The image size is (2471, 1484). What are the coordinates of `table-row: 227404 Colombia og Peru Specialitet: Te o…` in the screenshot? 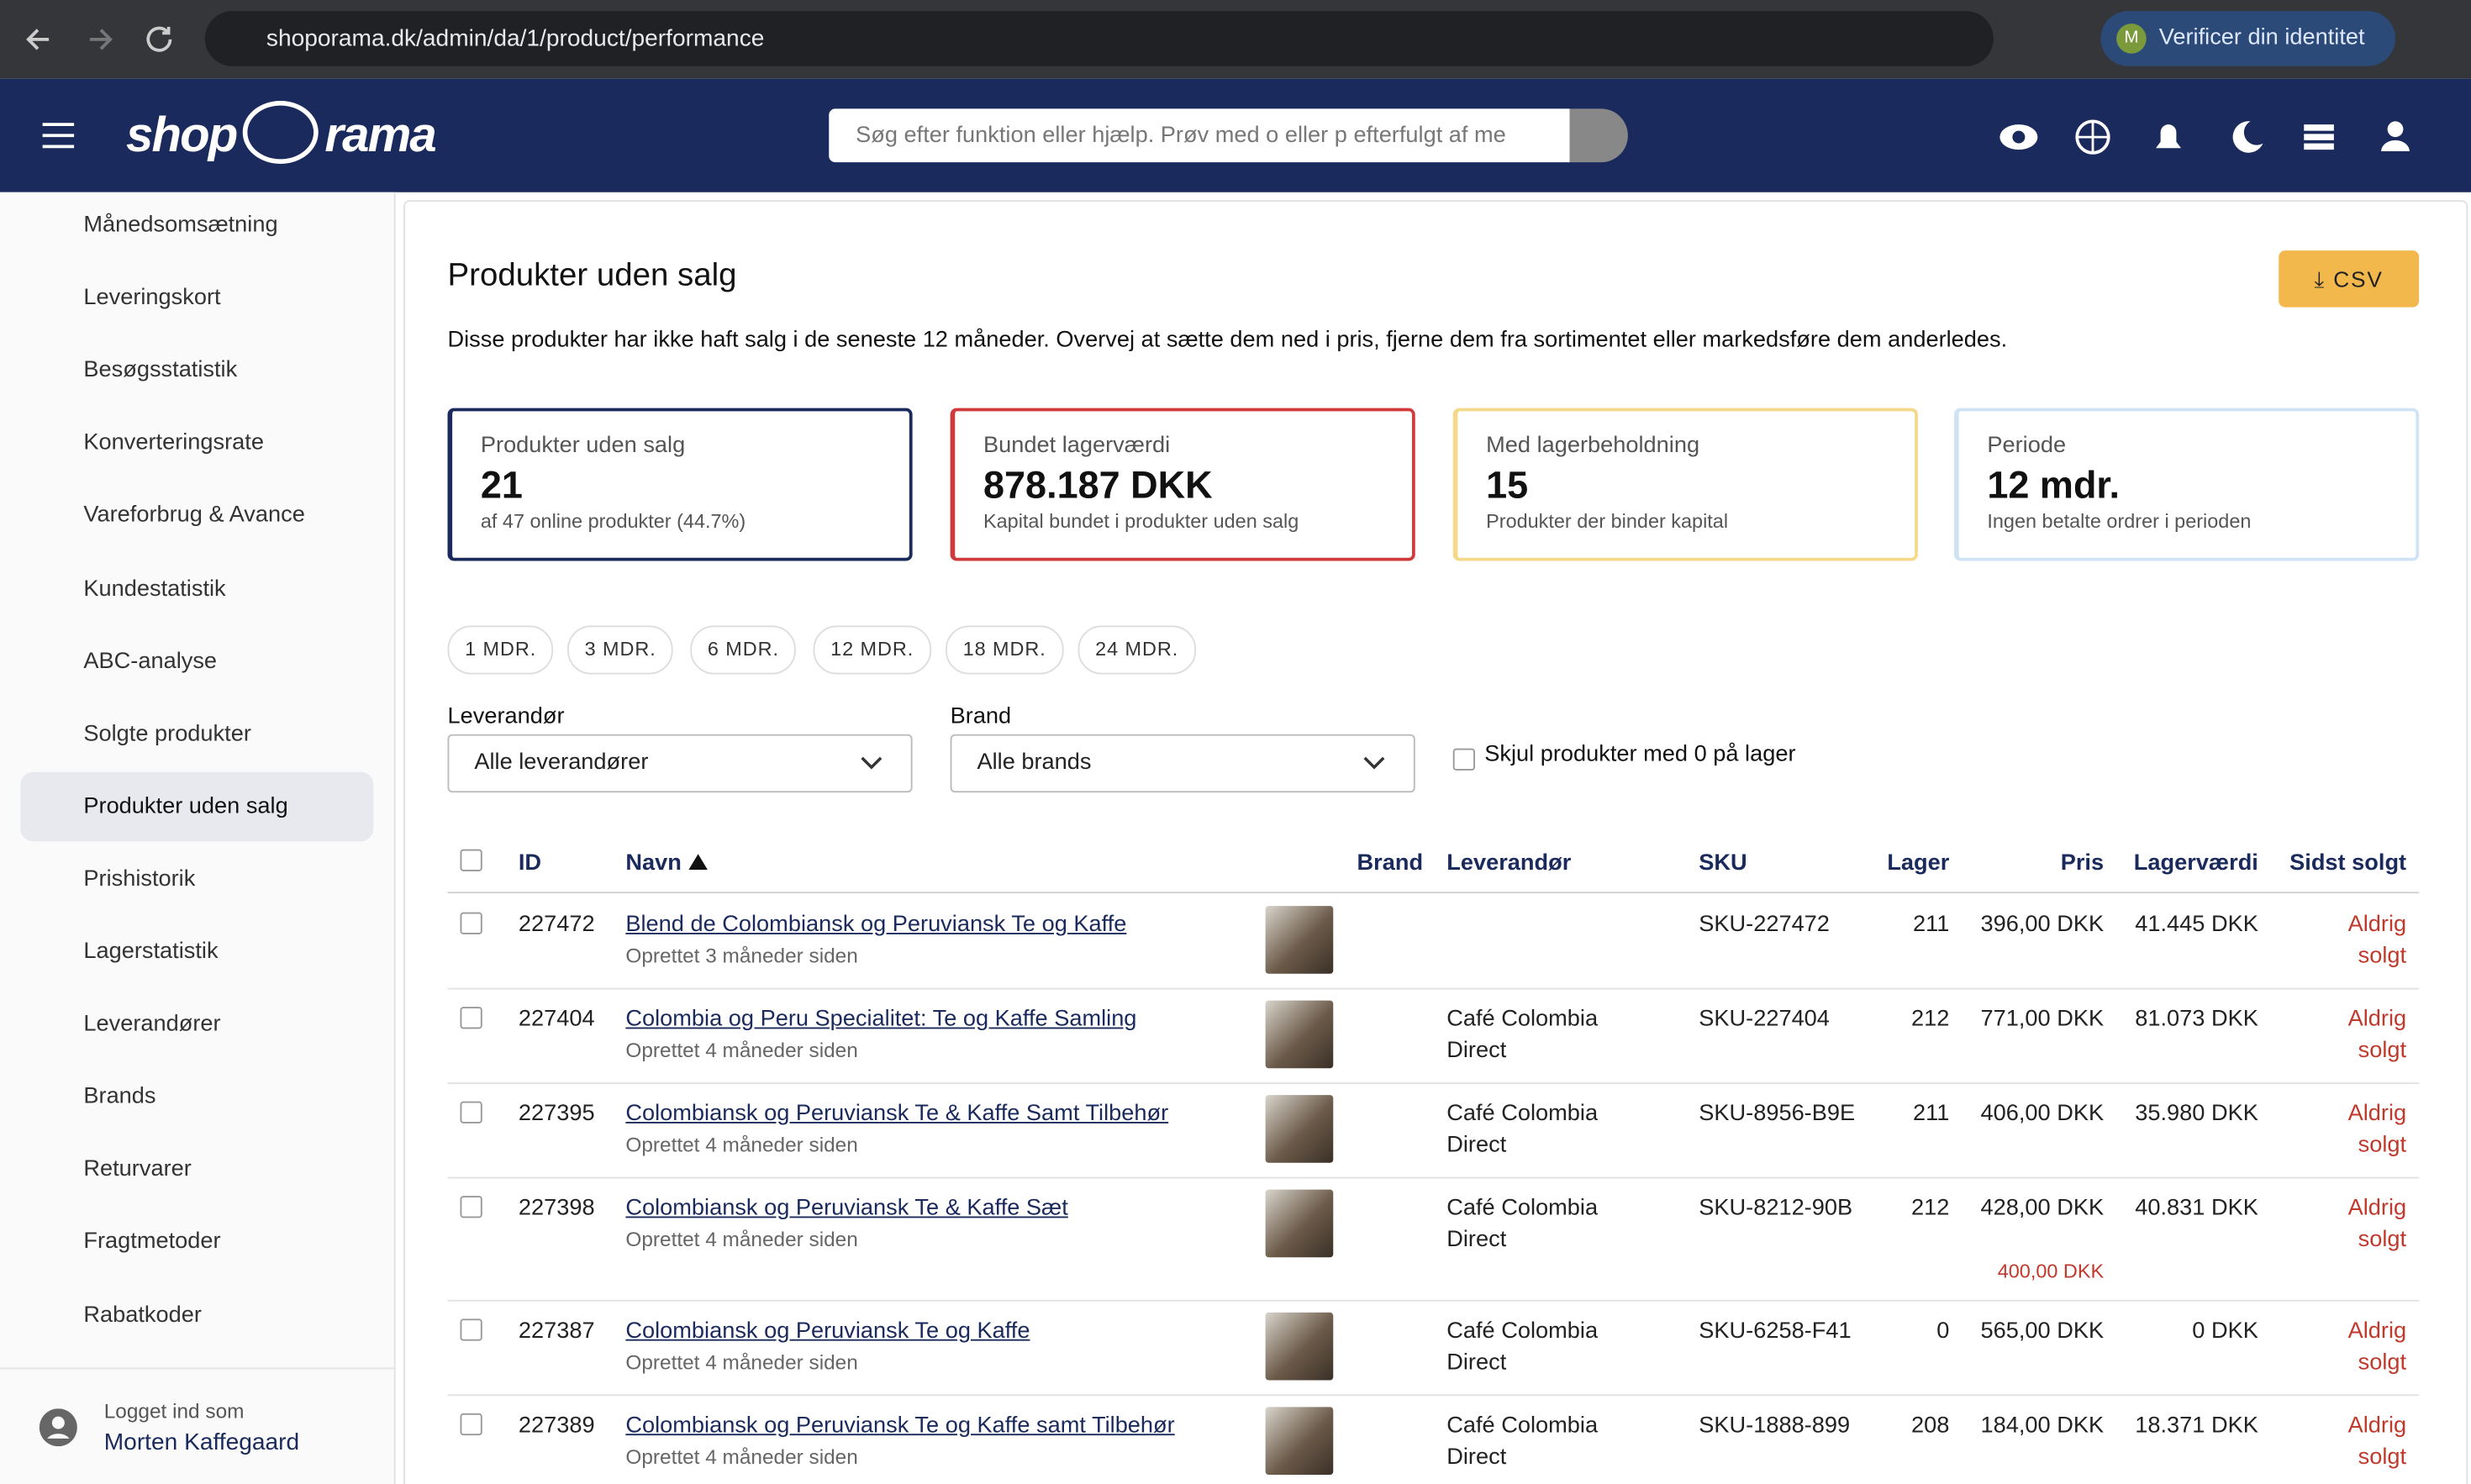 It's located at (1433, 1036).